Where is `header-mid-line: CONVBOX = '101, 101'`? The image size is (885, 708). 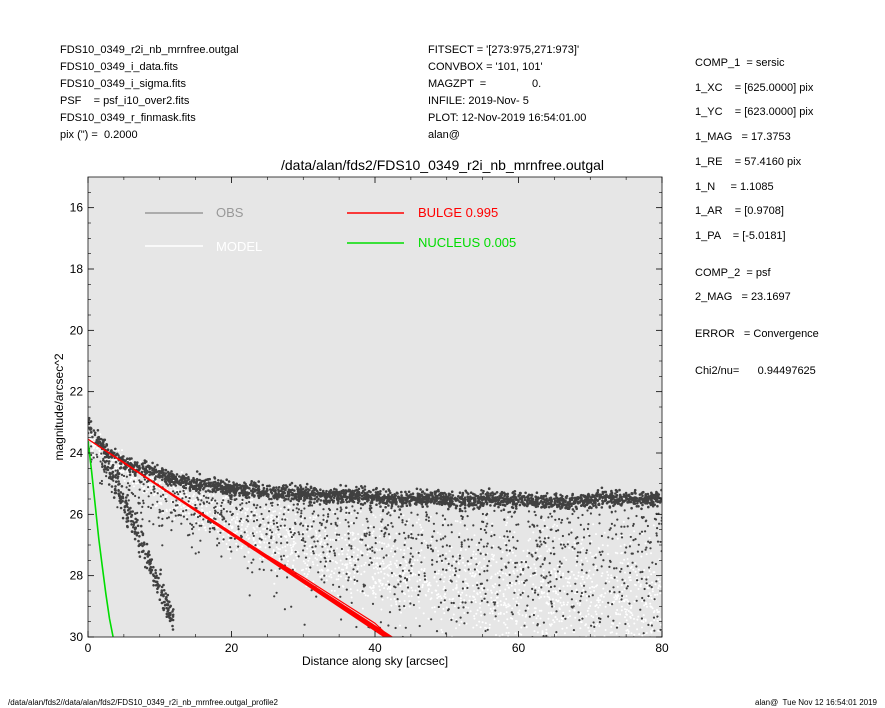 header-mid-line: CONVBOX = '101, 101' is located at coordinates (485, 67).